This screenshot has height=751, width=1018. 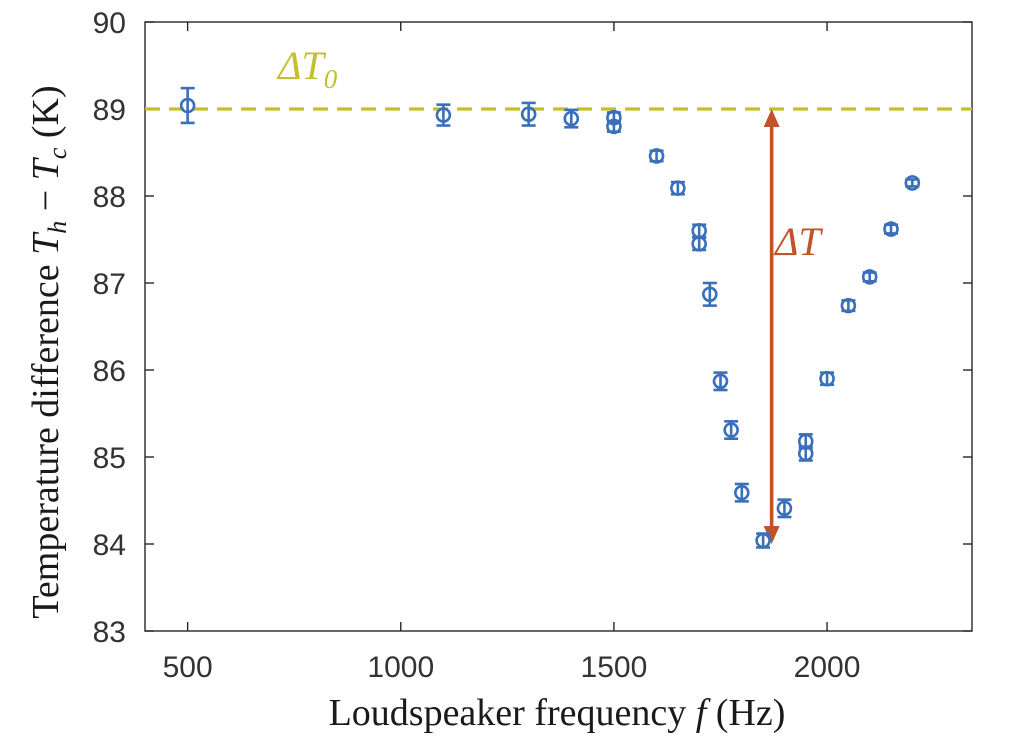 I want to click on y-tick-label: 84, so click(x=109, y=545).